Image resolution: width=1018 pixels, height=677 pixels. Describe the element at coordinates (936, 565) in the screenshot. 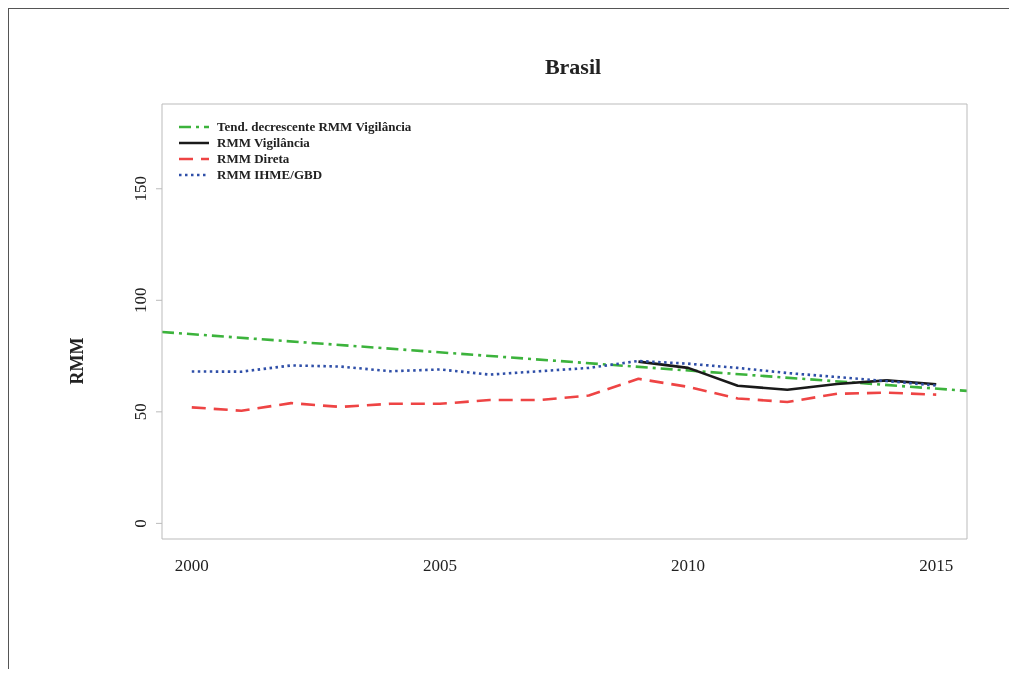

I see `x-tick-label: 2015` at that location.